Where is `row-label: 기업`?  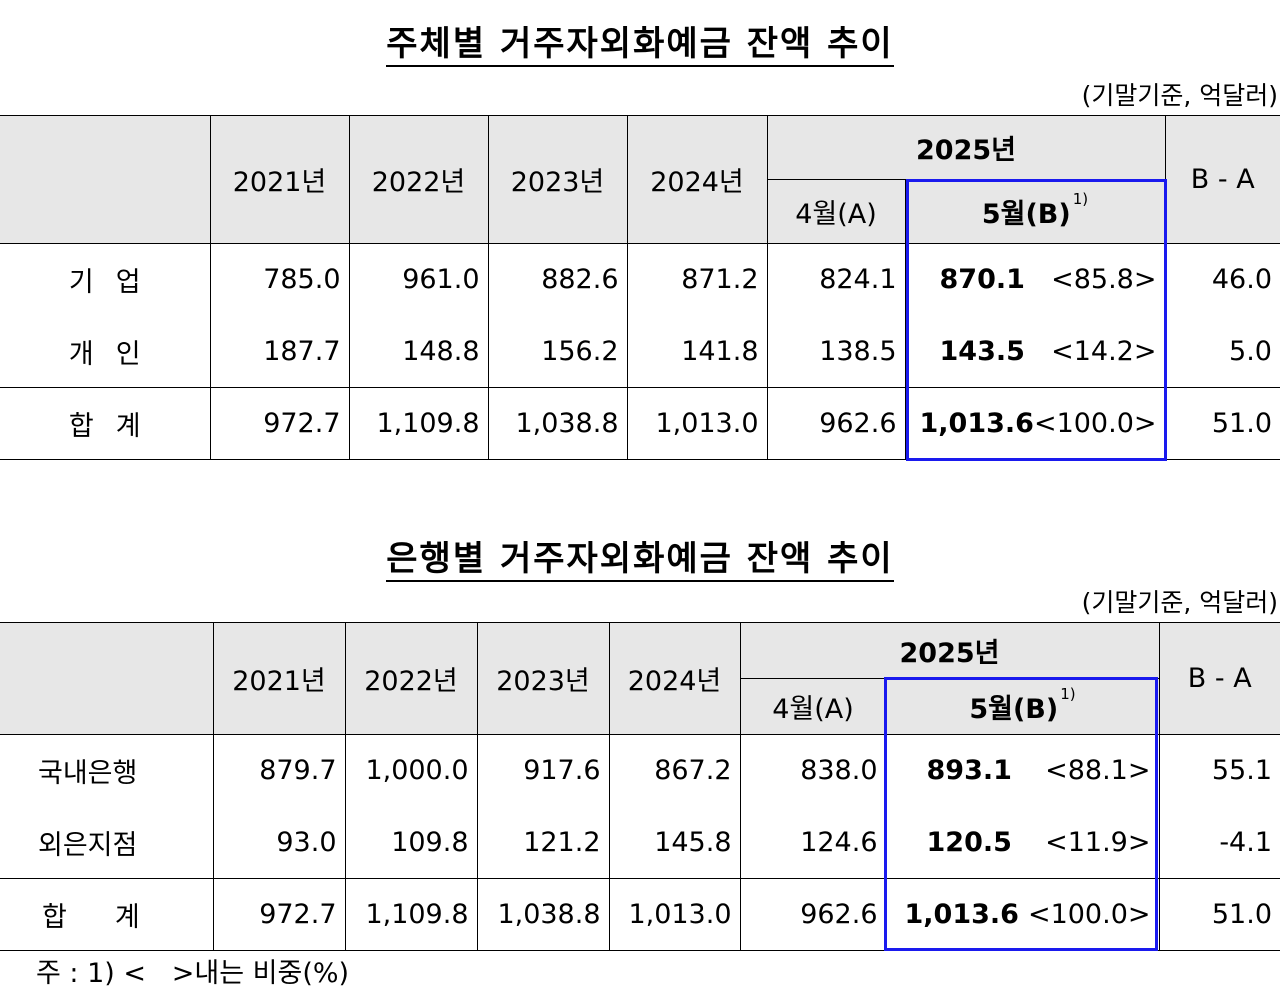 row-label: 기업 is located at coordinates (105, 279).